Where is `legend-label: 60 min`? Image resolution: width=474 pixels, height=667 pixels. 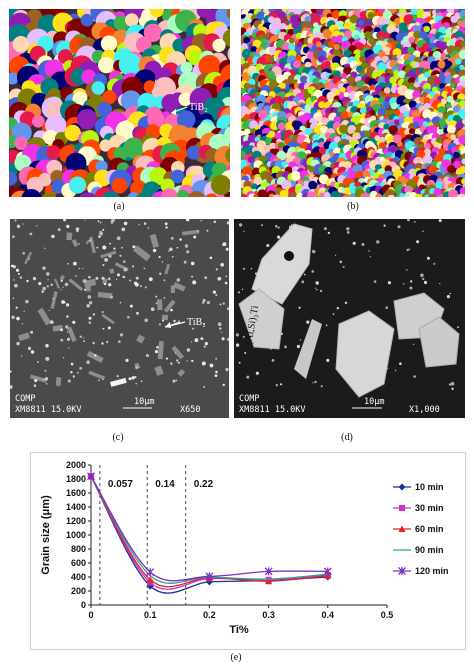
legend-label: 60 min is located at coordinates (429, 529).